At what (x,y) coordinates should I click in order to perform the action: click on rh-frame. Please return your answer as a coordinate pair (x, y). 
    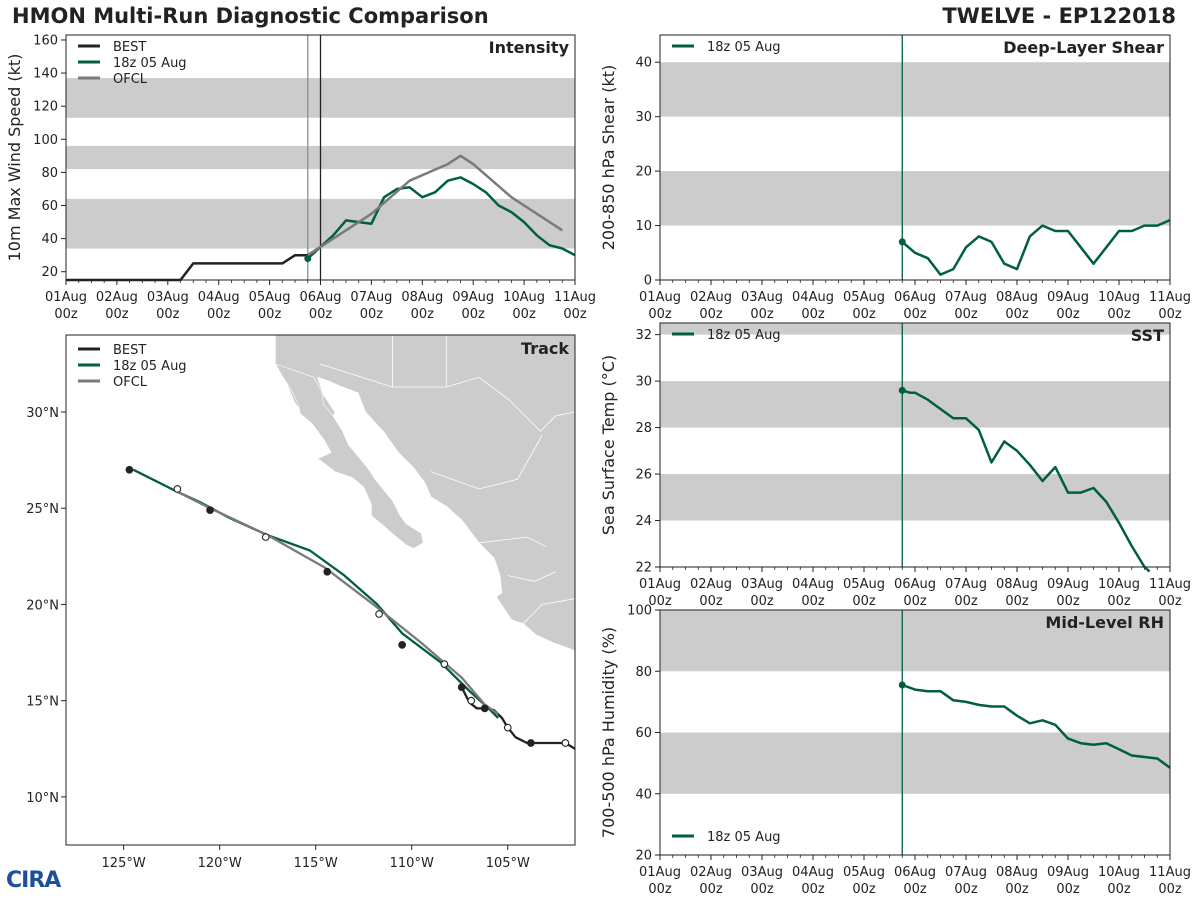
    Looking at the image, I should click on (915, 732).